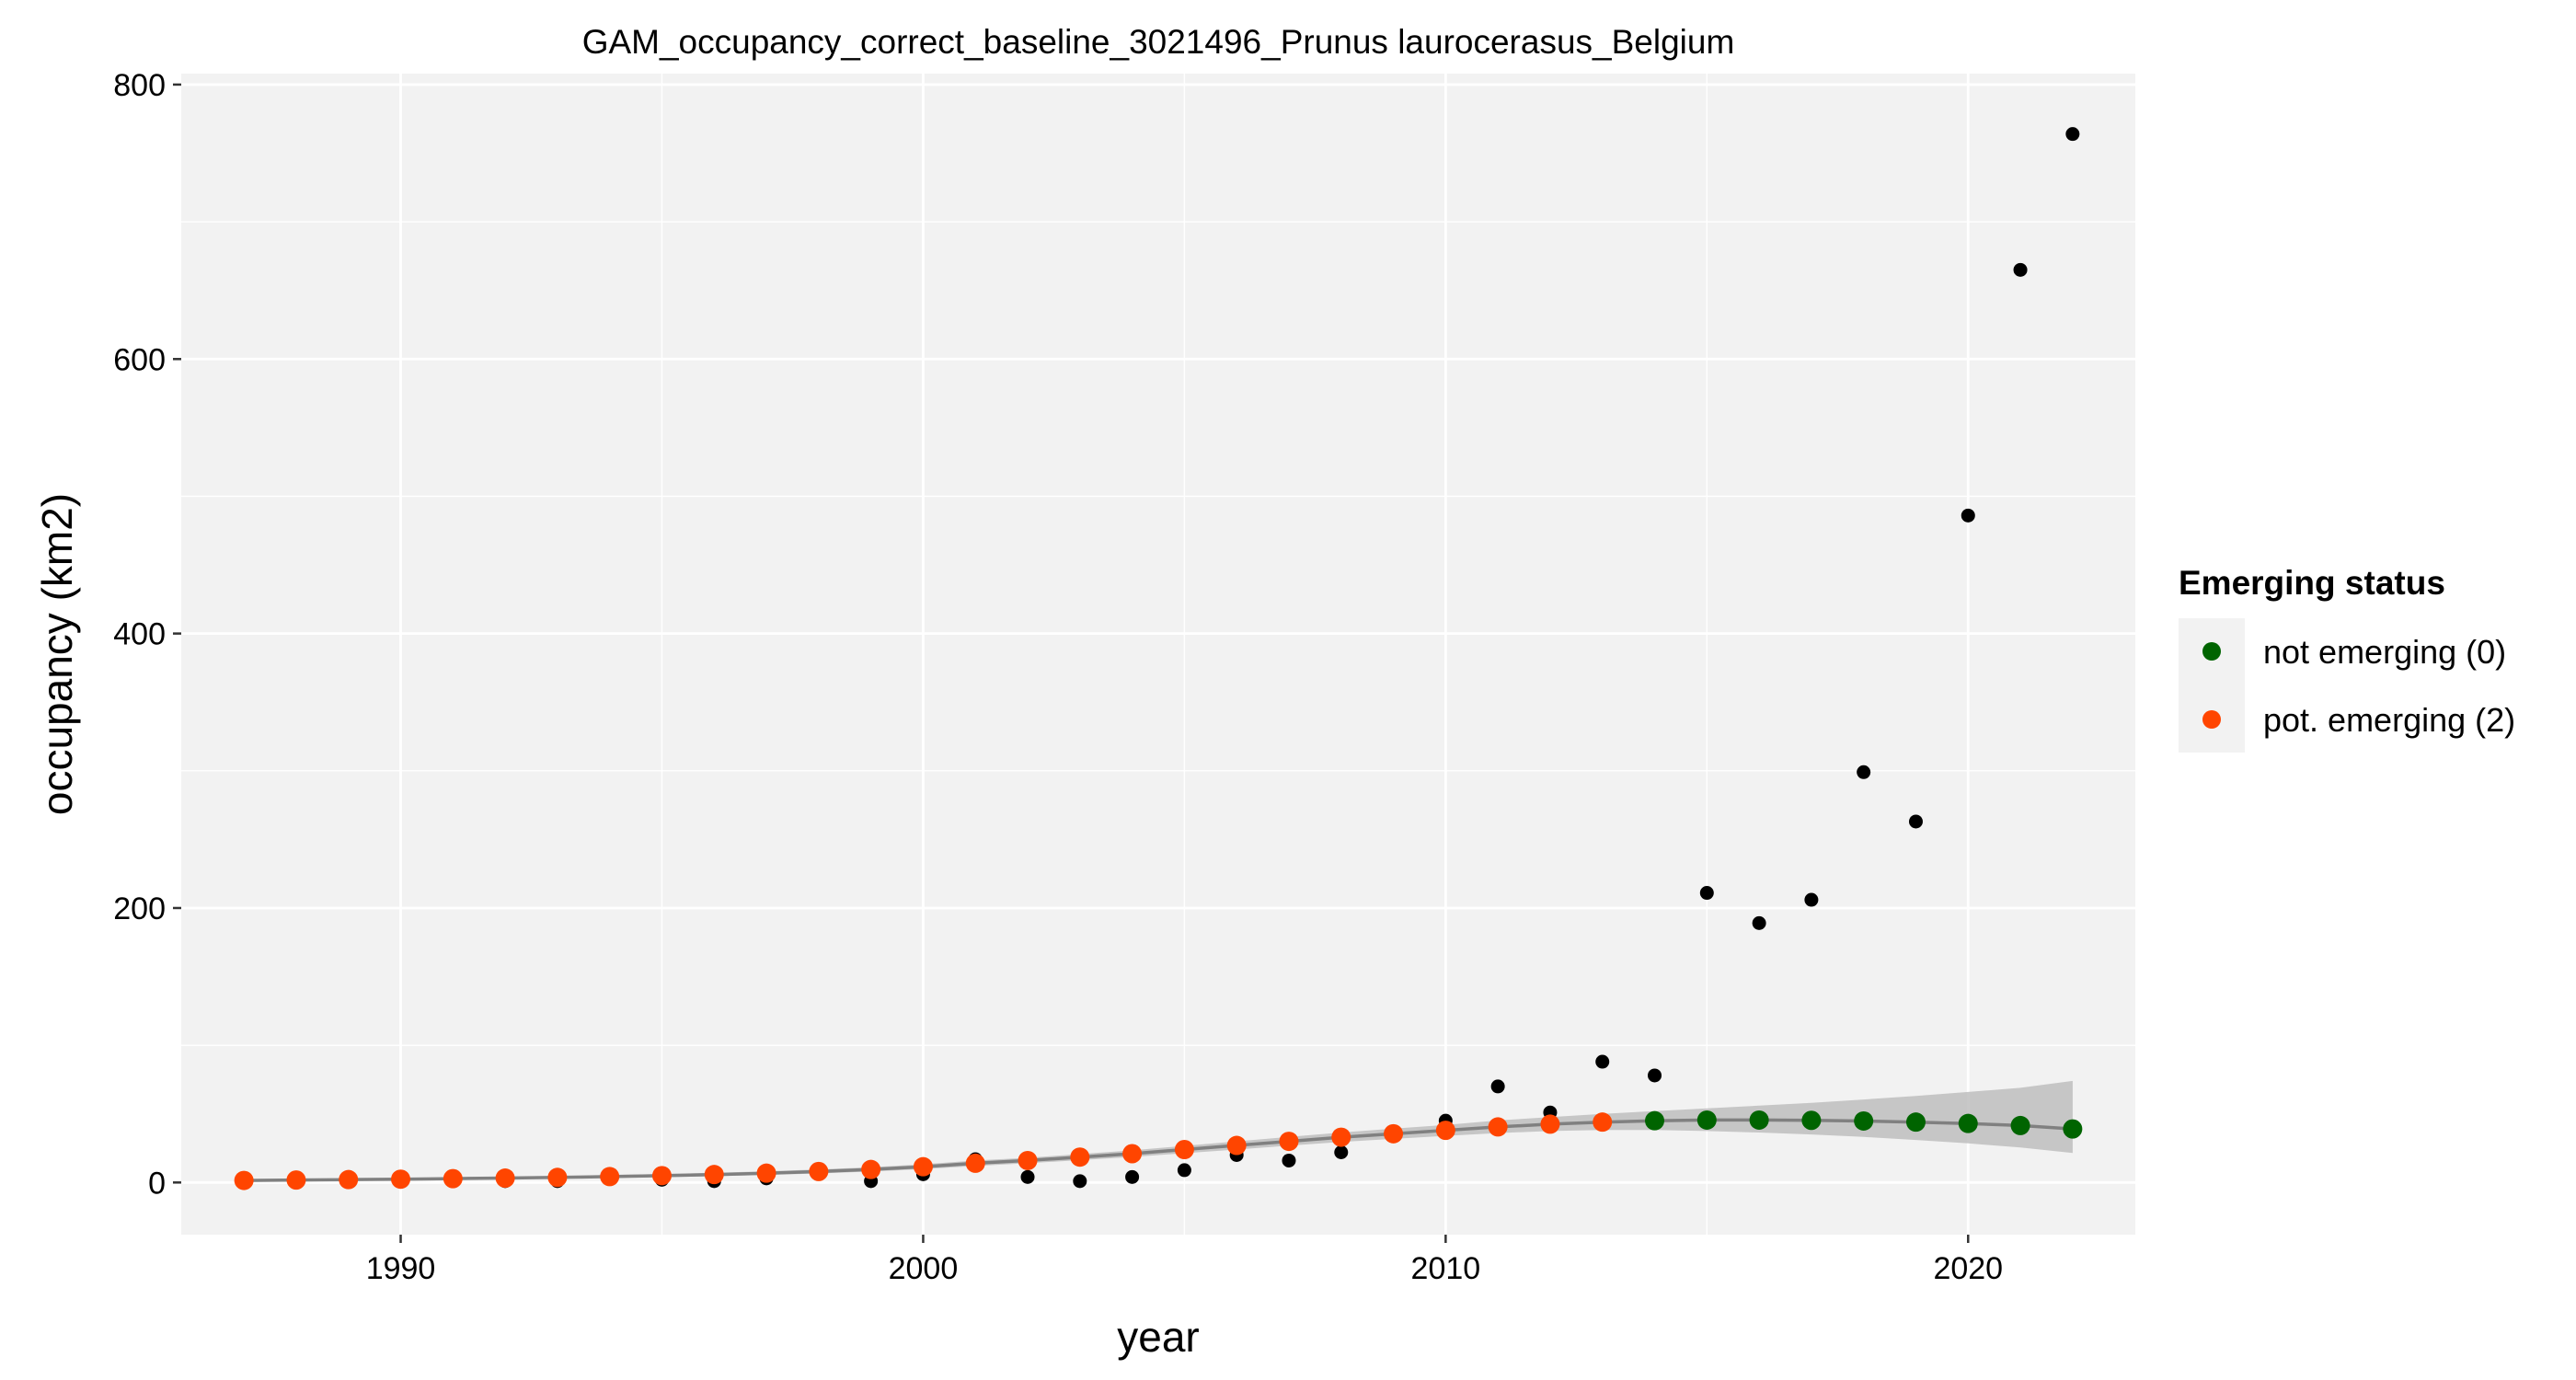 The image size is (2576, 1380). What do you see at coordinates (139, 85) in the screenshot?
I see `y-tick-label: 800` at bounding box center [139, 85].